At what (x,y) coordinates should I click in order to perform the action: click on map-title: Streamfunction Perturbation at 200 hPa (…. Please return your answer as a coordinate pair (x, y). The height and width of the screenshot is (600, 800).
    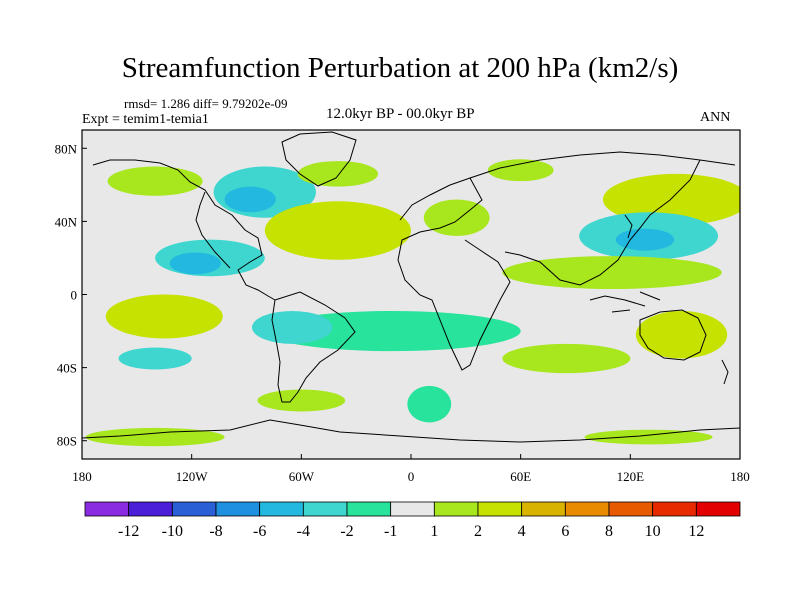
    Looking at the image, I should click on (400, 68).